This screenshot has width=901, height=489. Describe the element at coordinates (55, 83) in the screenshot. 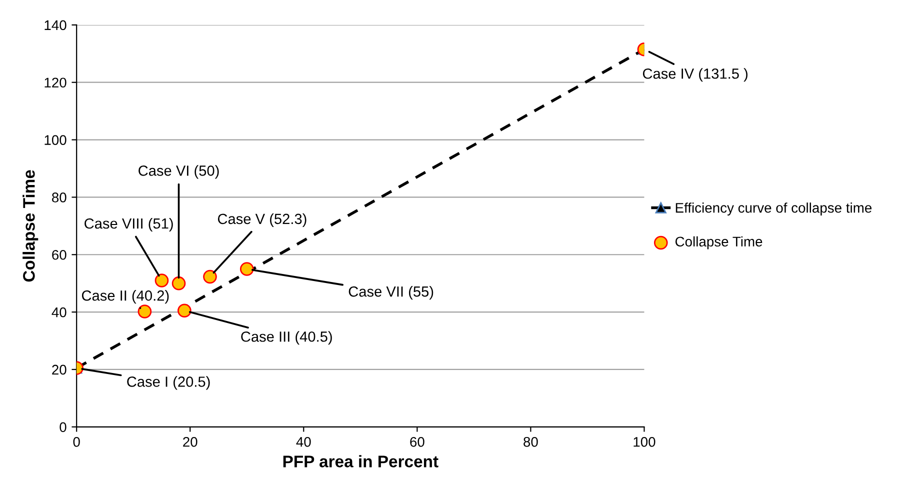

I see `y-tick-label: 120` at that location.